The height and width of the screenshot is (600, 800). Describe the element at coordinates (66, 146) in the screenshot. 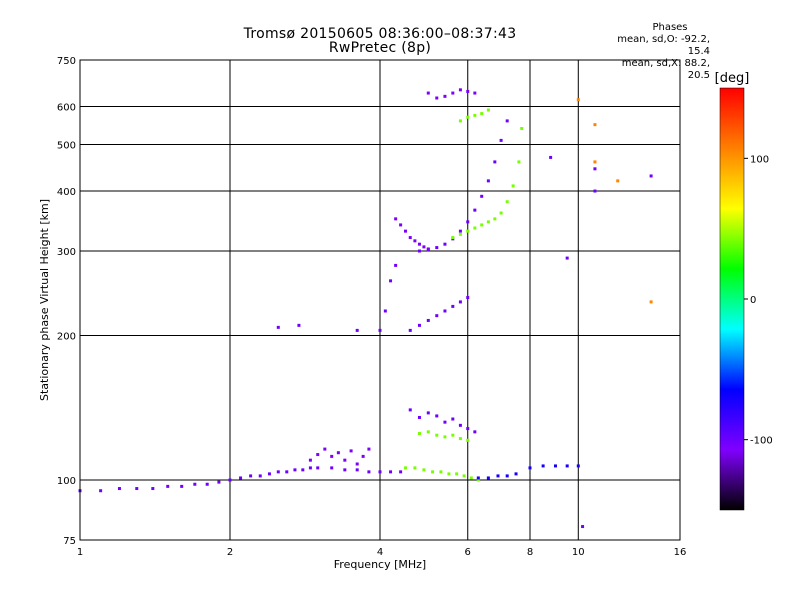

I see `y-tick-label: 500` at that location.